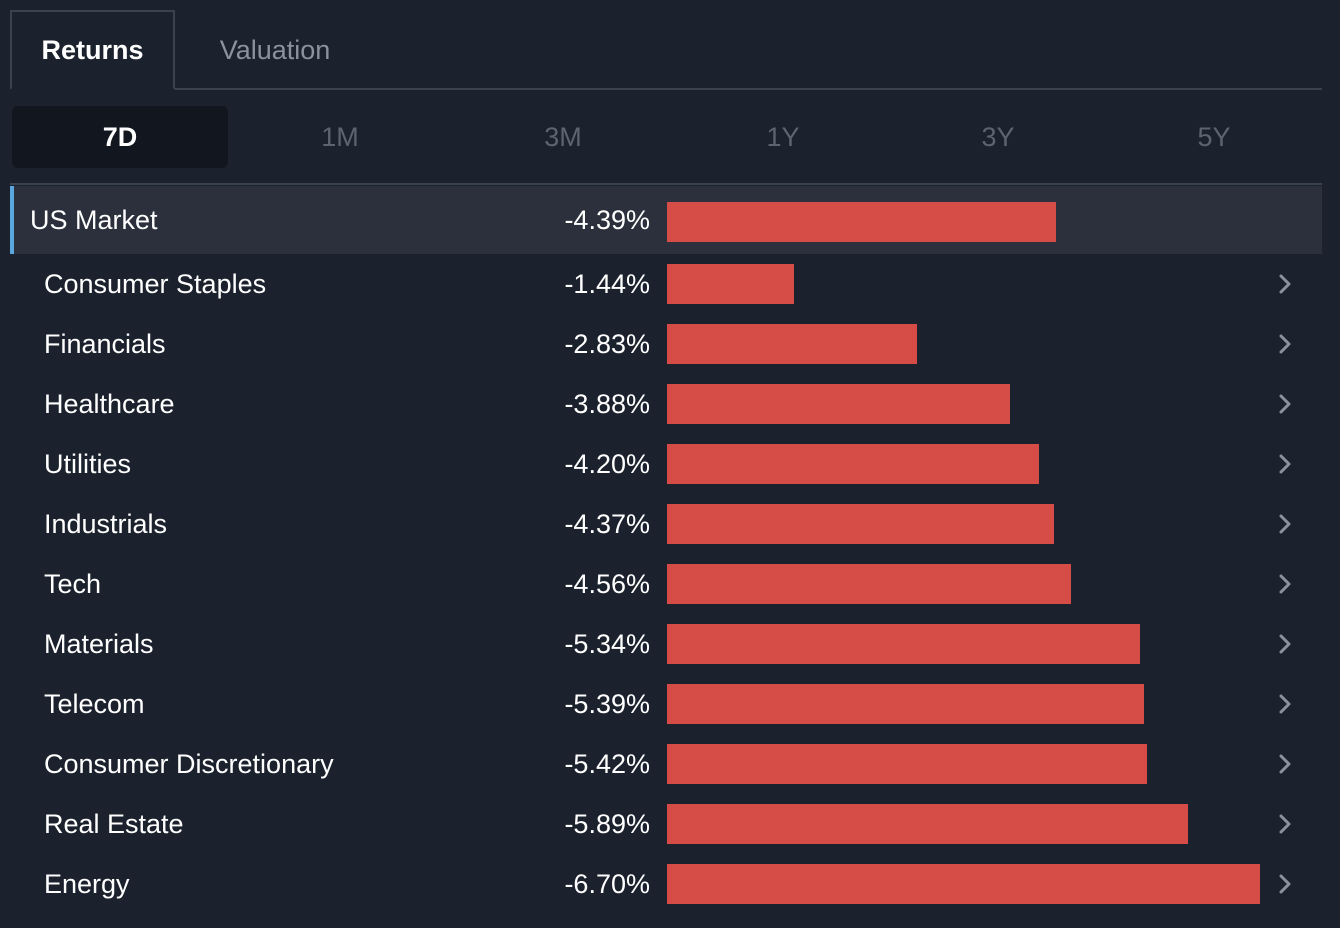 The width and height of the screenshot is (1340, 928). Describe the element at coordinates (666, 884) in the screenshot. I see `sector-row: Energy -6.70%` at that location.